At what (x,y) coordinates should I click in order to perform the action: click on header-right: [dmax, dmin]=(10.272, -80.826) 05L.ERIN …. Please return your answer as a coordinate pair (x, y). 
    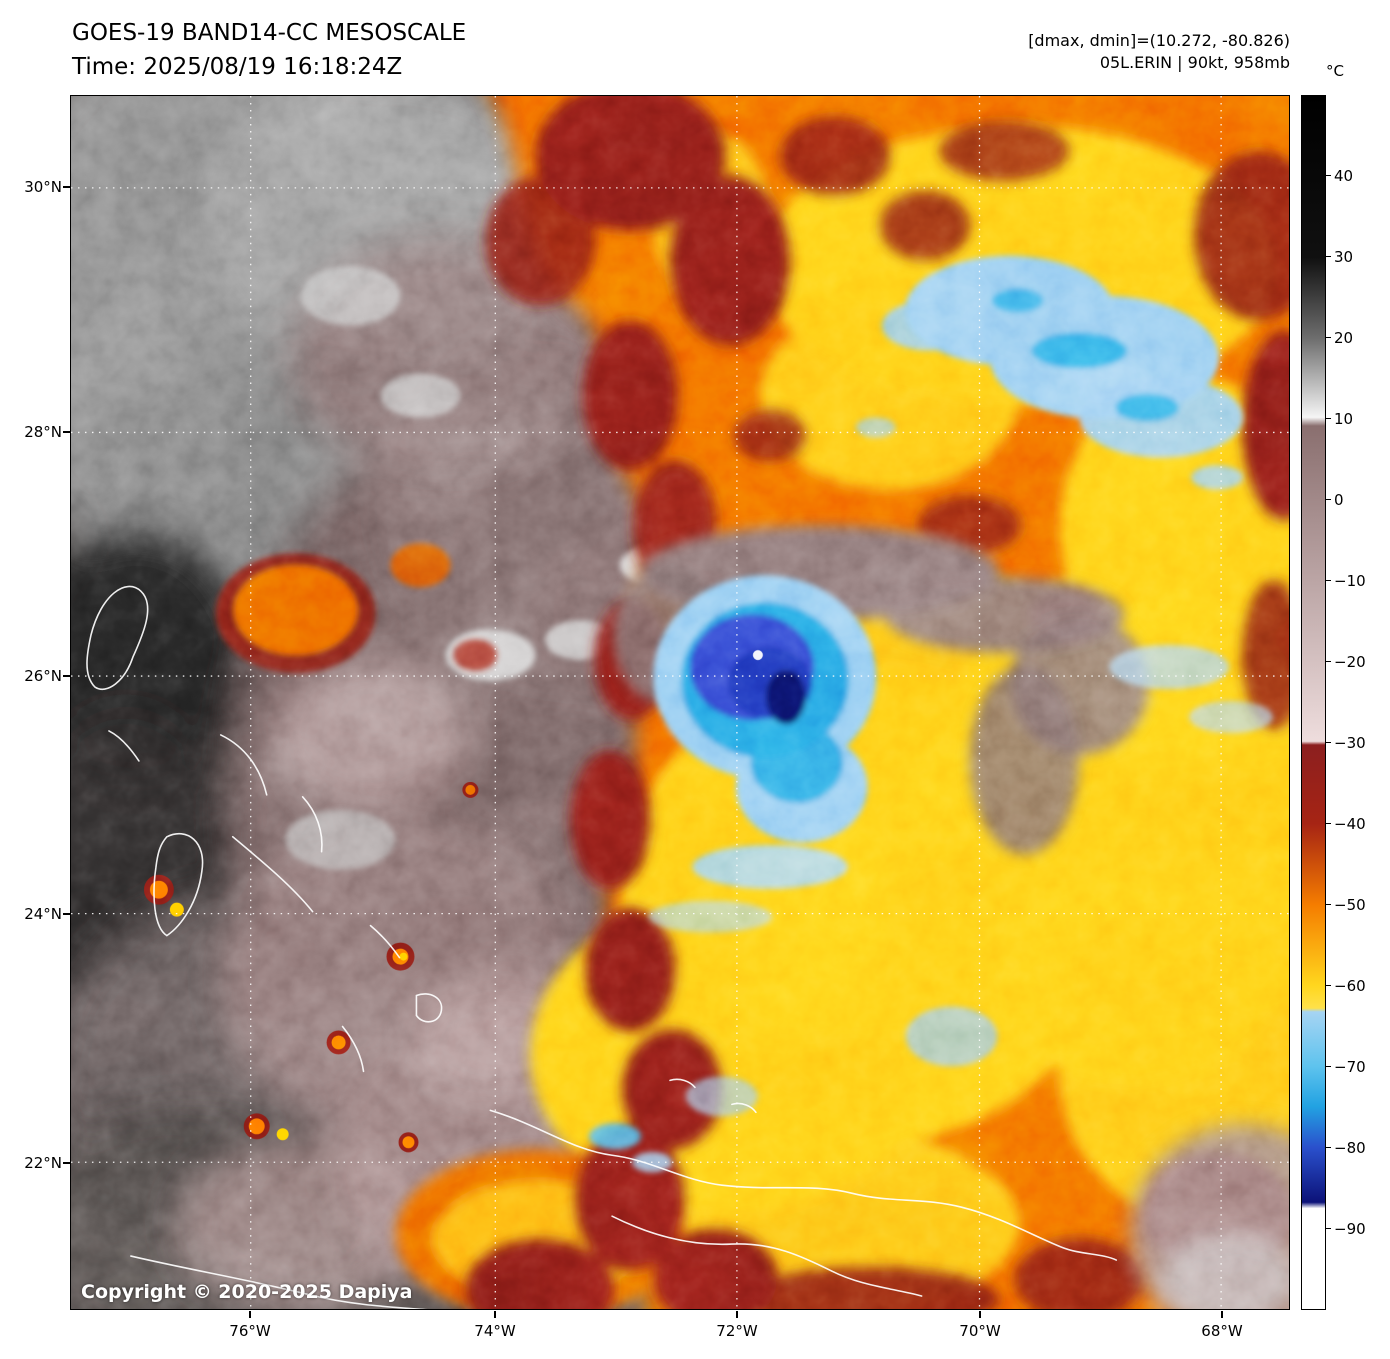
    Looking at the image, I should click on (1159, 52).